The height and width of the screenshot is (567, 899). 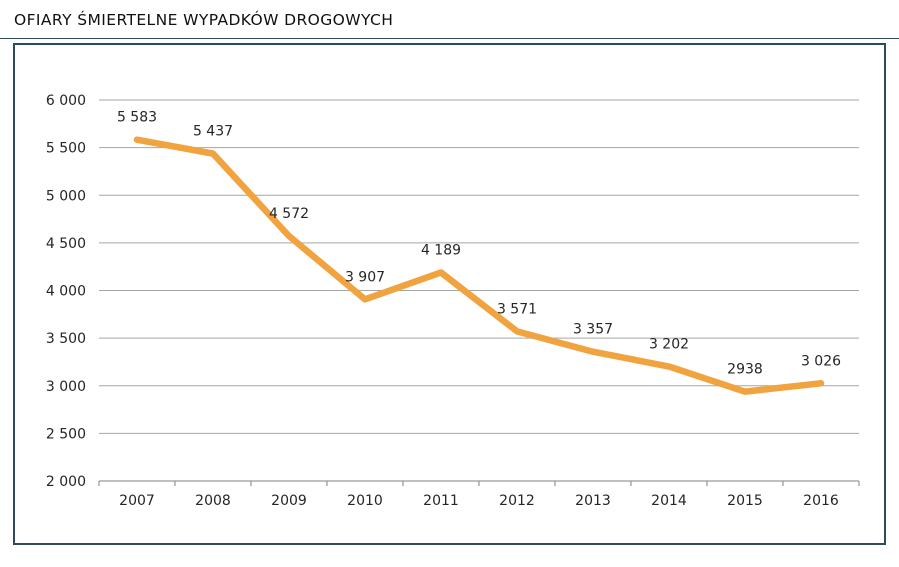 I want to click on chart-title: OFIARY ŚMIERTELNE WYPADKÓW DROGOWYCH, so click(x=204, y=20).